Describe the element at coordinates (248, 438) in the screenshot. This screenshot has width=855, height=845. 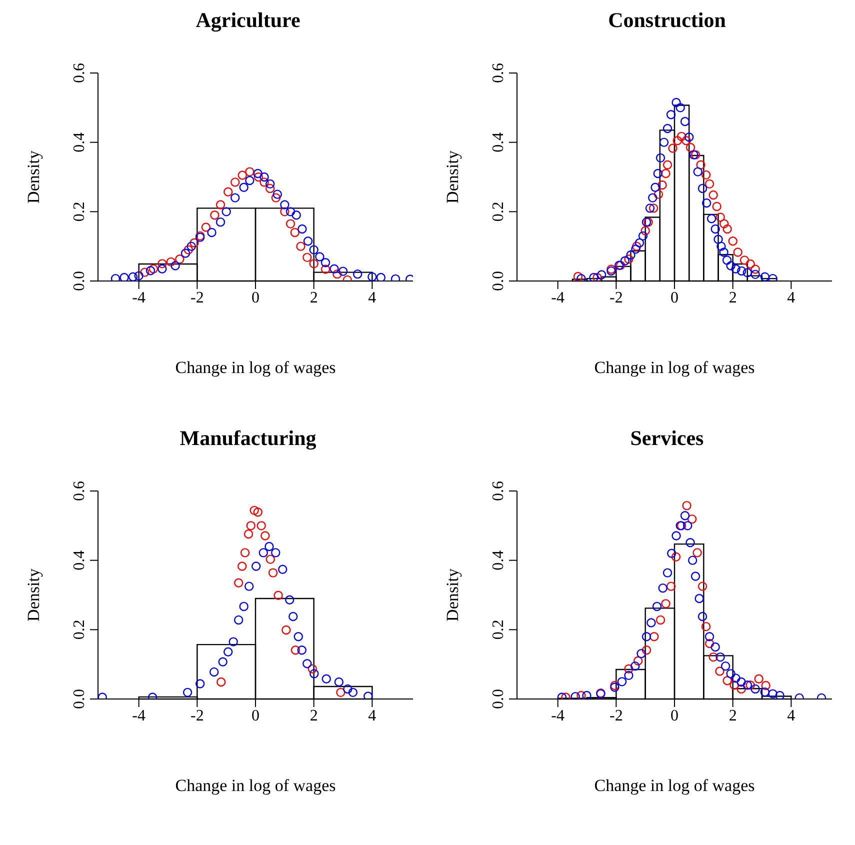
I see `chart-title: Manufacturing` at that location.